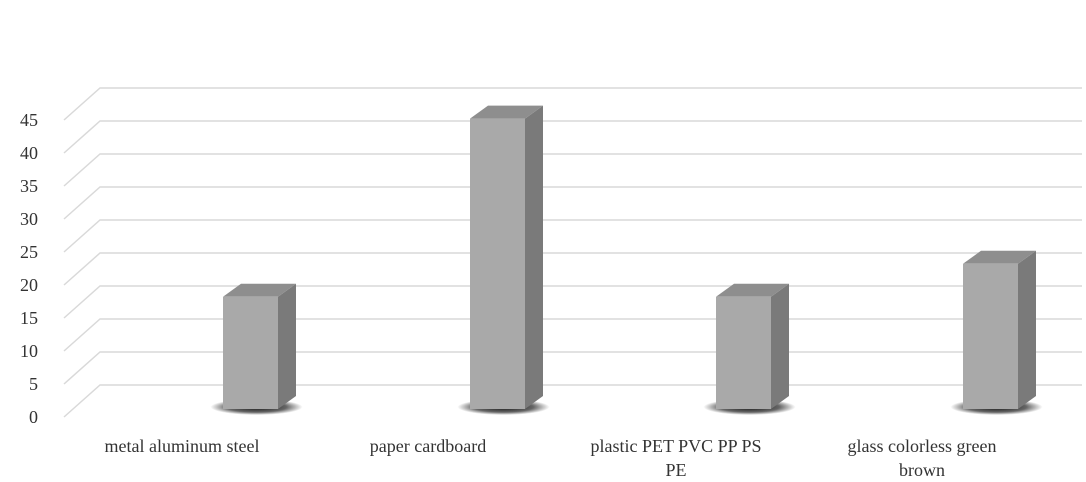 The height and width of the screenshot is (482, 1086). I want to click on x-category-label: plastic PET PVC PP PS PE, so click(675, 458).